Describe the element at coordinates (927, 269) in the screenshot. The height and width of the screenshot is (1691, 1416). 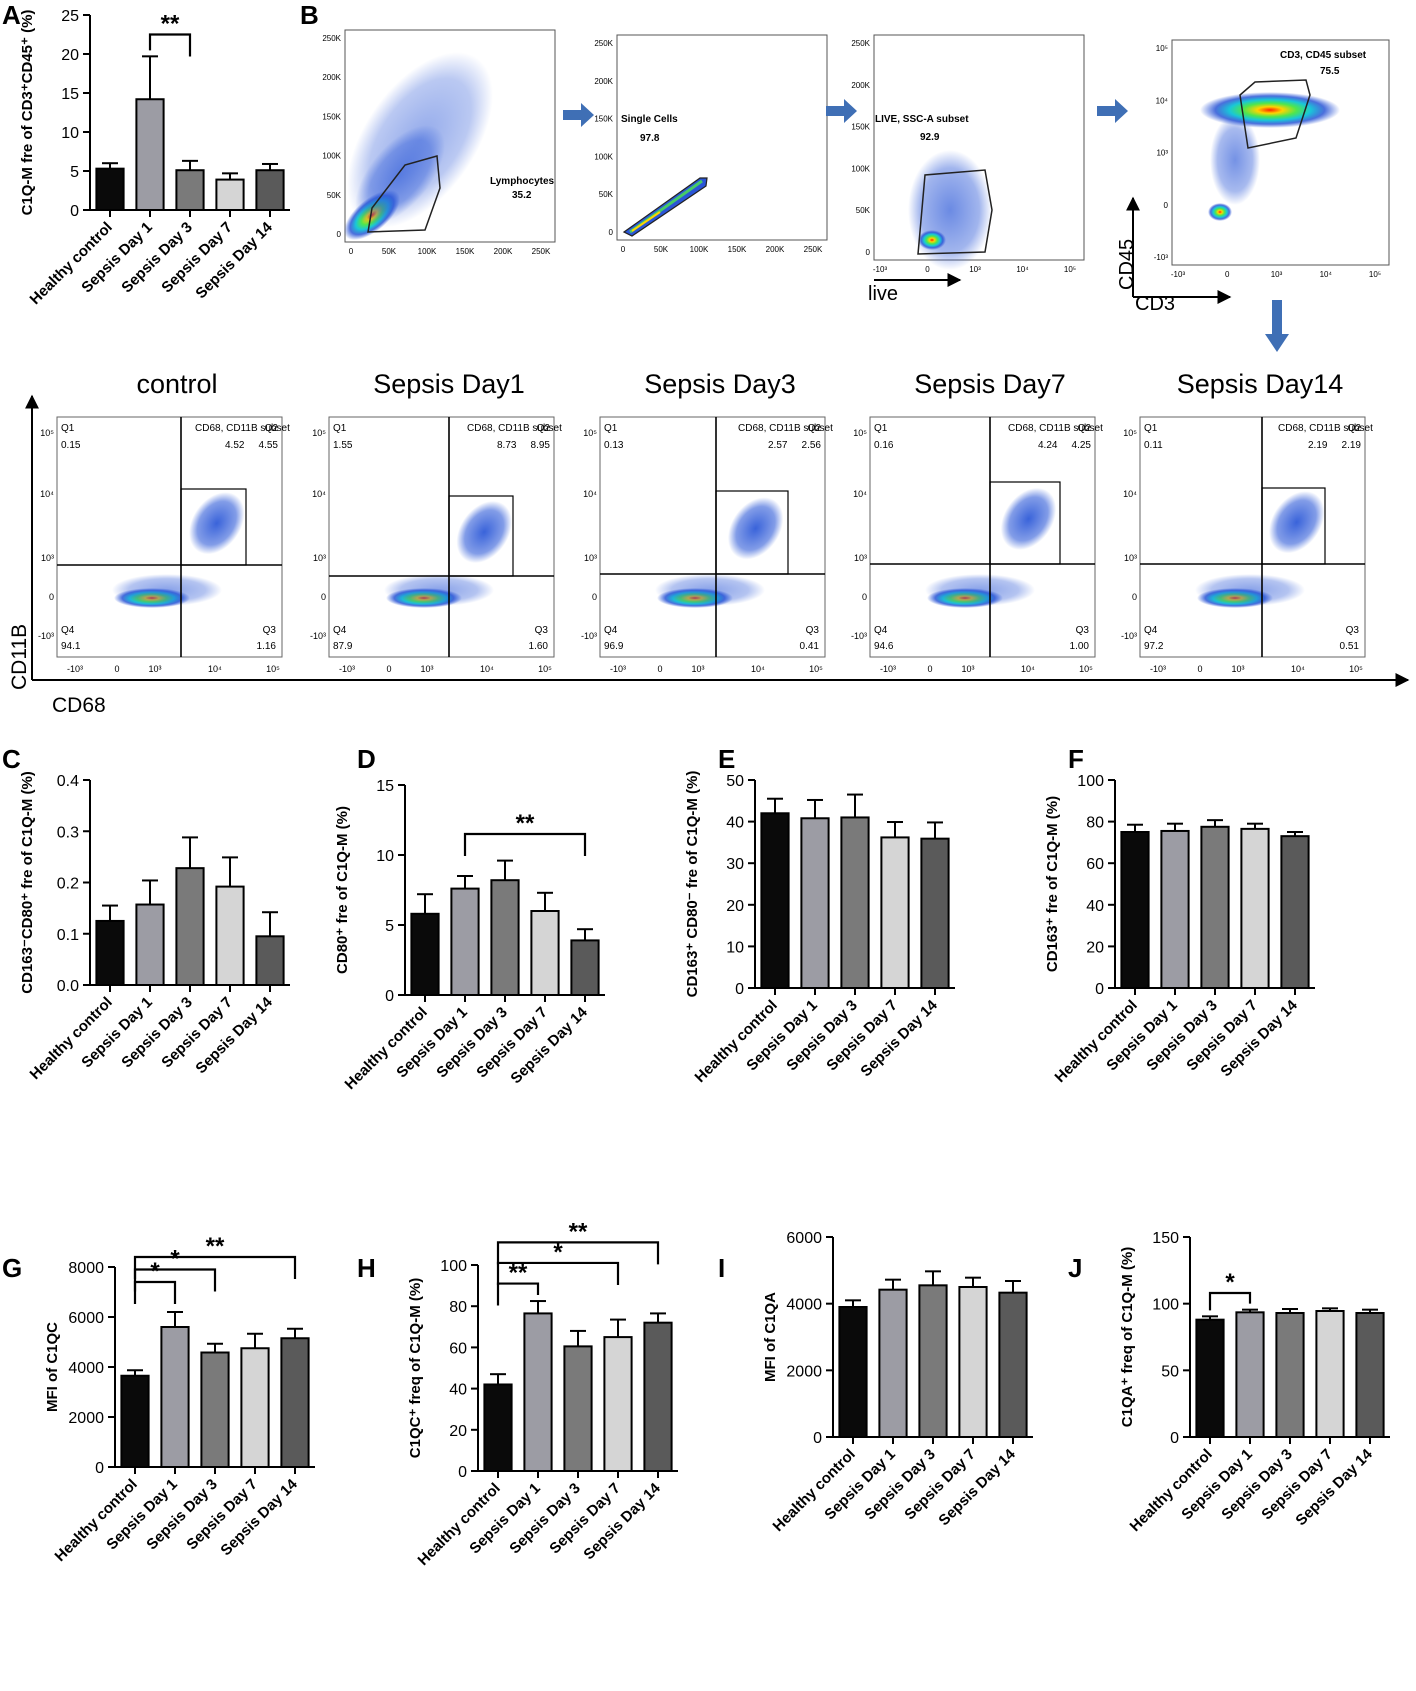
I see `gating-x-tick: 0` at that location.